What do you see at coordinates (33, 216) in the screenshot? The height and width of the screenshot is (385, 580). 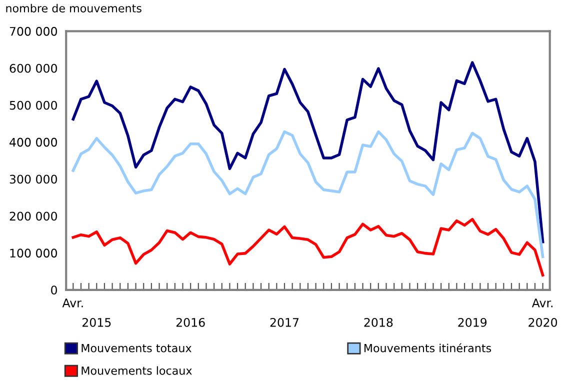 I see `y-tick-label: 200 000` at bounding box center [33, 216].